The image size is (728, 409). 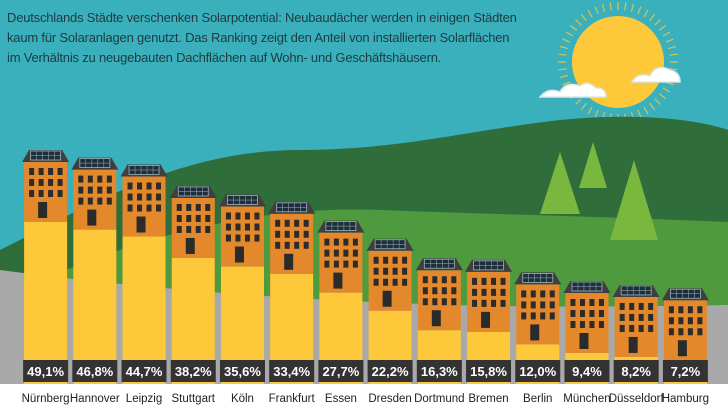 I want to click on value-label: 46,8%, so click(x=94, y=371).